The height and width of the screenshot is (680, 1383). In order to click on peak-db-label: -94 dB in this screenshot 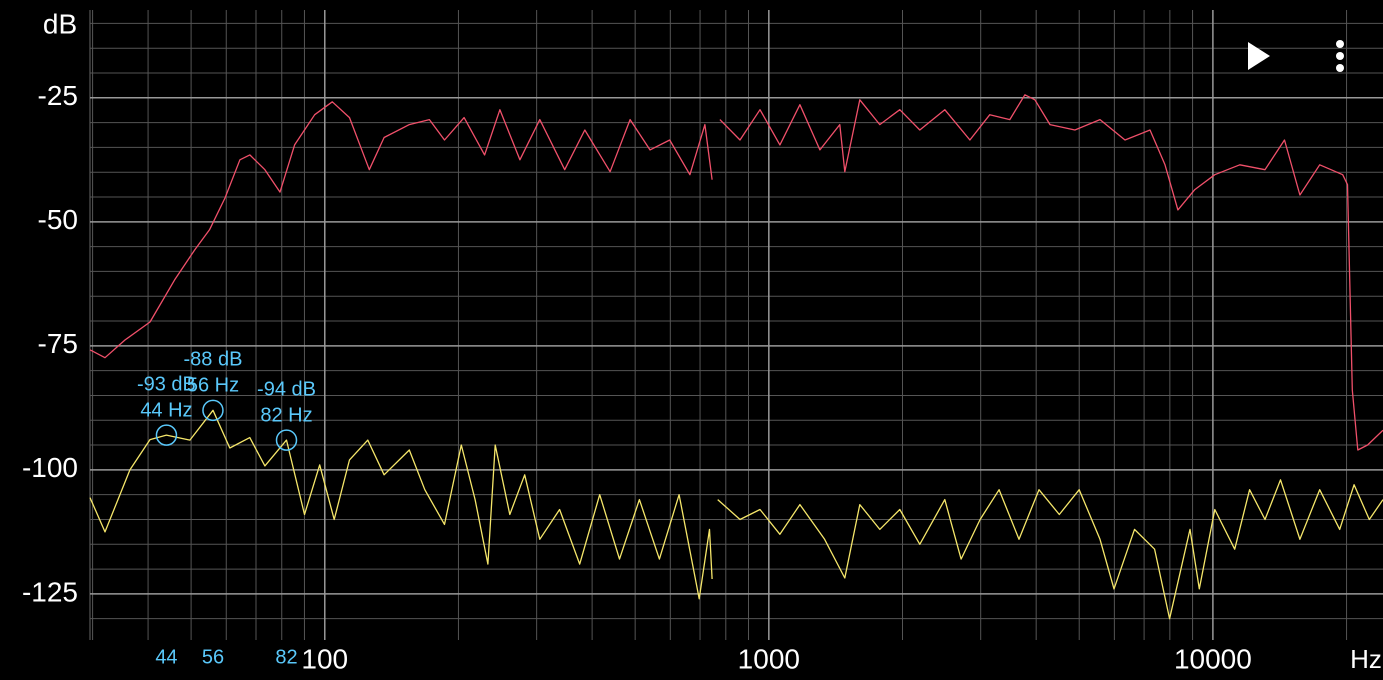, I will do `click(286, 389)`.